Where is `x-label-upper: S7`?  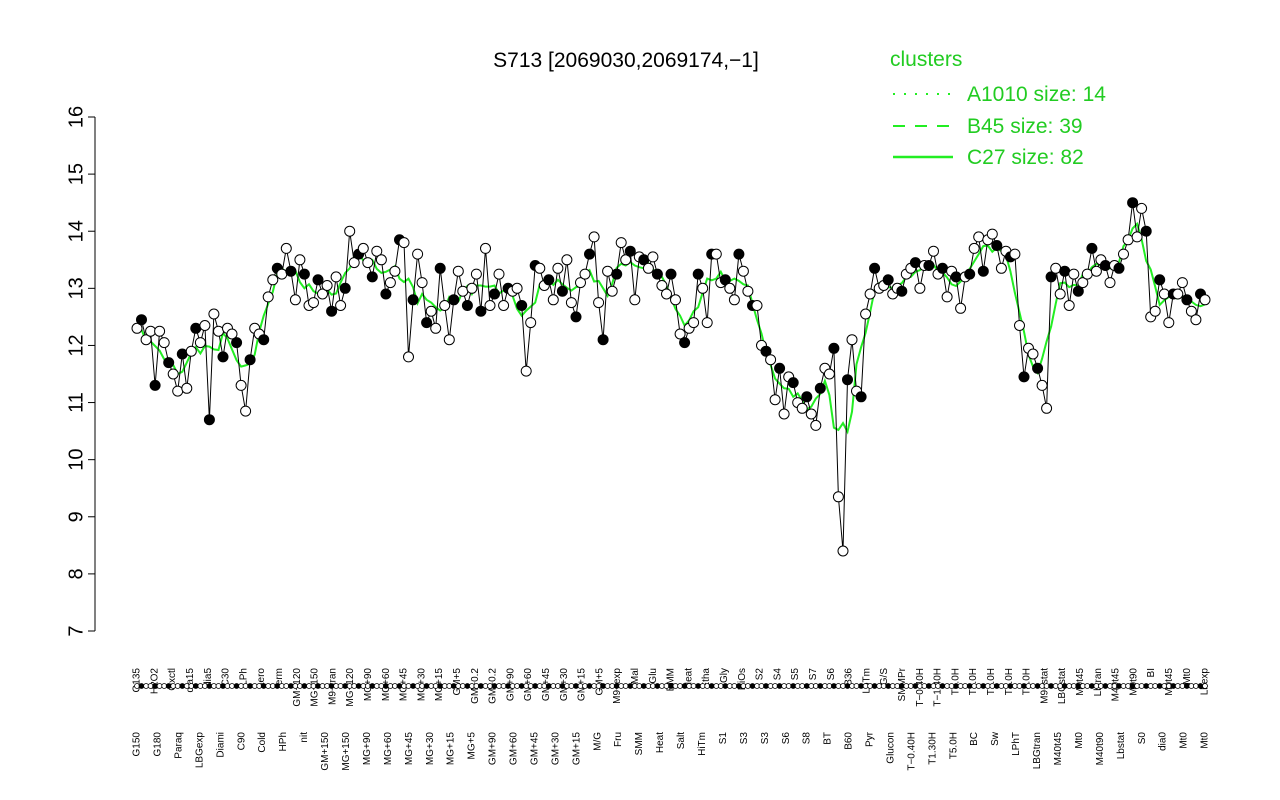 x-label-upper: S7 is located at coordinates (813, 674).